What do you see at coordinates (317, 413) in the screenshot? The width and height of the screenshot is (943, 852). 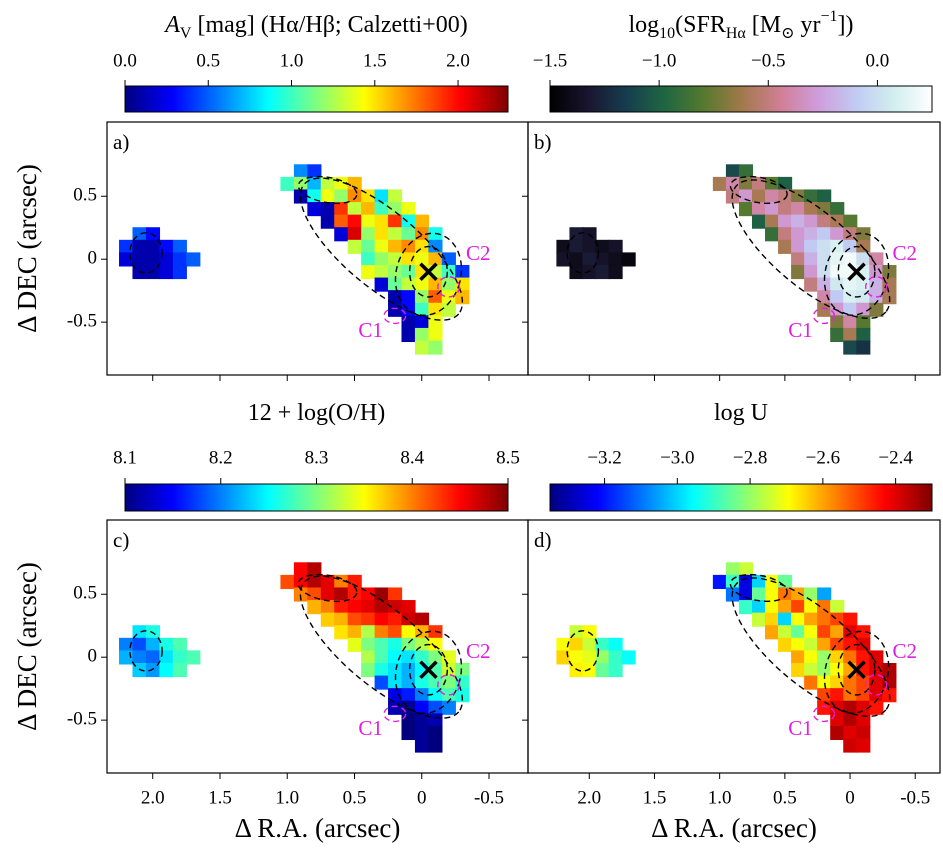 I see `colorbar-label: 12 + log(O/H)` at bounding box center [317, 413].